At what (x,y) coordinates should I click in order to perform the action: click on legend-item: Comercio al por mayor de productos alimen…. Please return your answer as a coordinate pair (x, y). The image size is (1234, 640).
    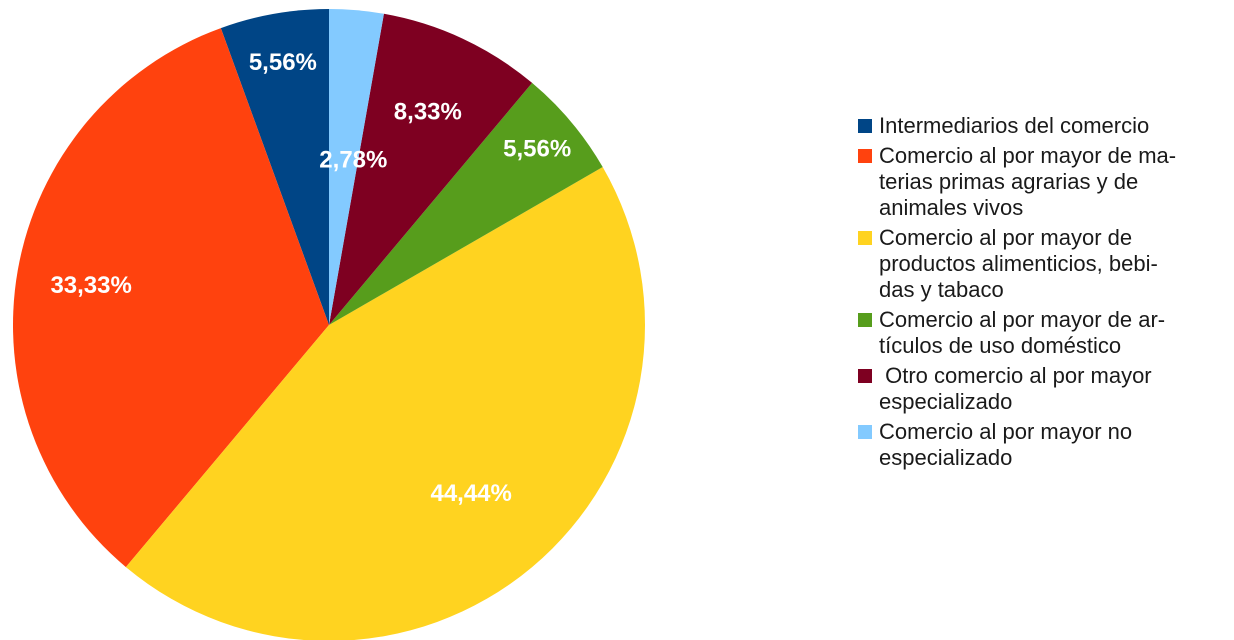
    Looking at the image, I should click on (1038, 264).